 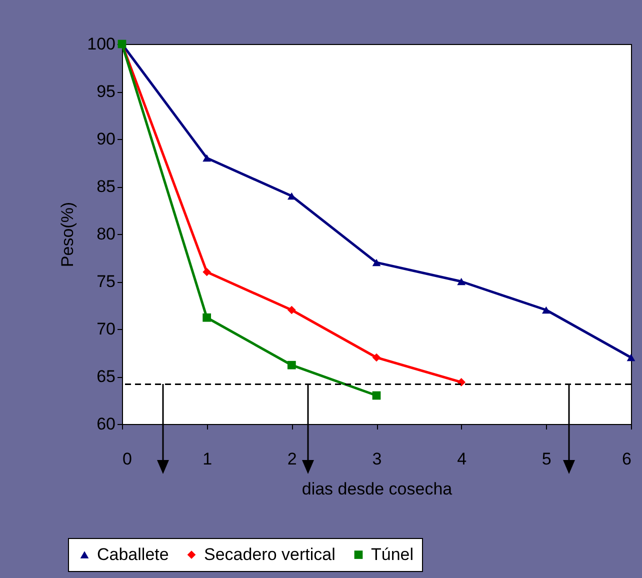 What do you see at coordinates (106, 186) in the screenshot?
I see `y-tick-label: 85` at bounding box center [106, 186].